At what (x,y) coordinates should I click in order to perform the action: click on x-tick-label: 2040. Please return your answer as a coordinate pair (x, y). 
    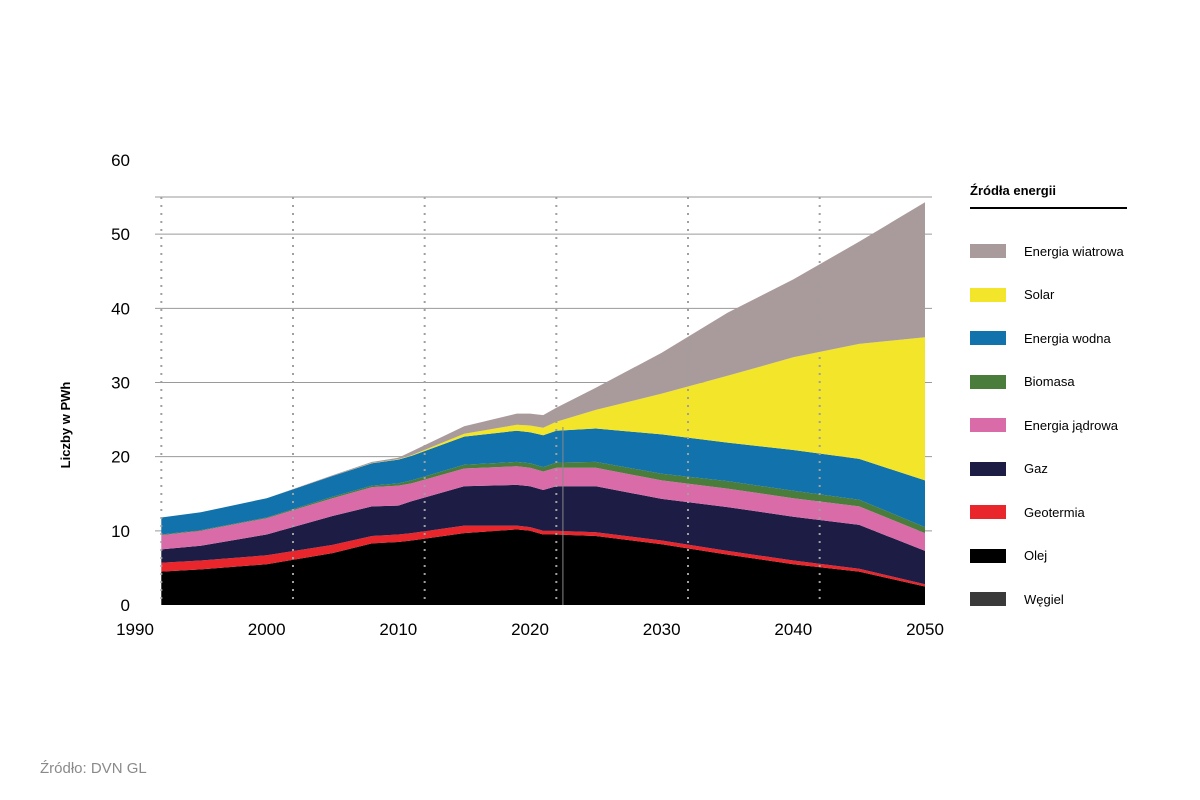
    Looking at the image, I should click on (793, 629).